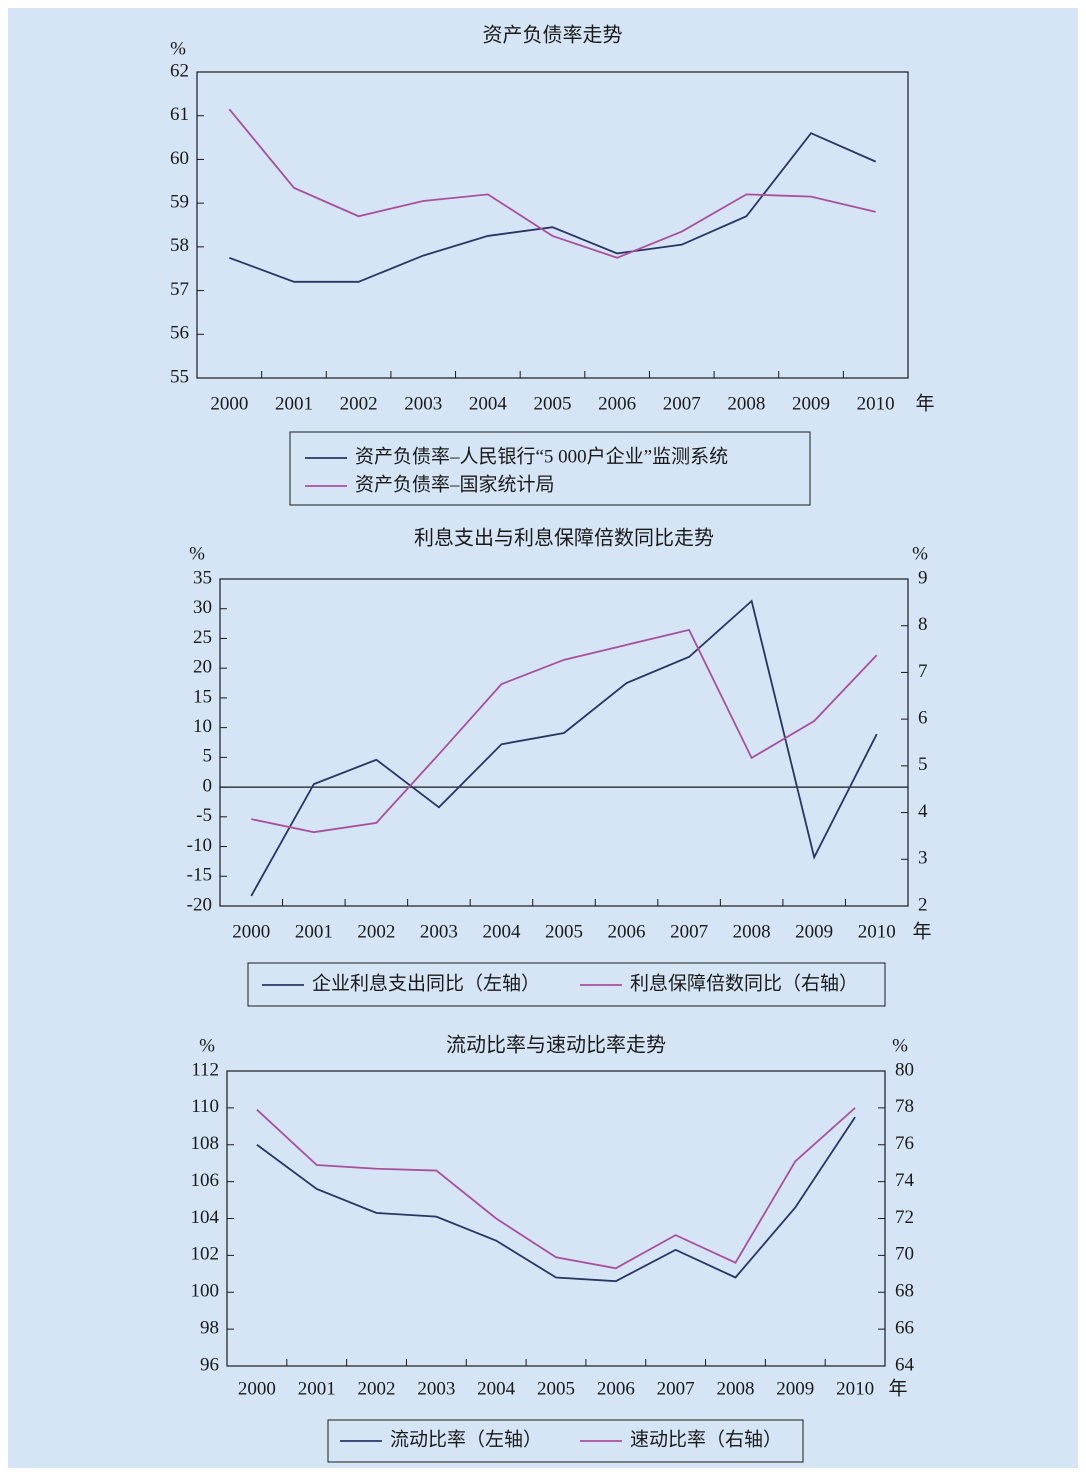 This screenshot has height=1476, width=1086. Describe the element at coordinates (564, 538) in the screenshot. I see `chart-title: 利息支出与利息保障倍数同比走势` at that location.